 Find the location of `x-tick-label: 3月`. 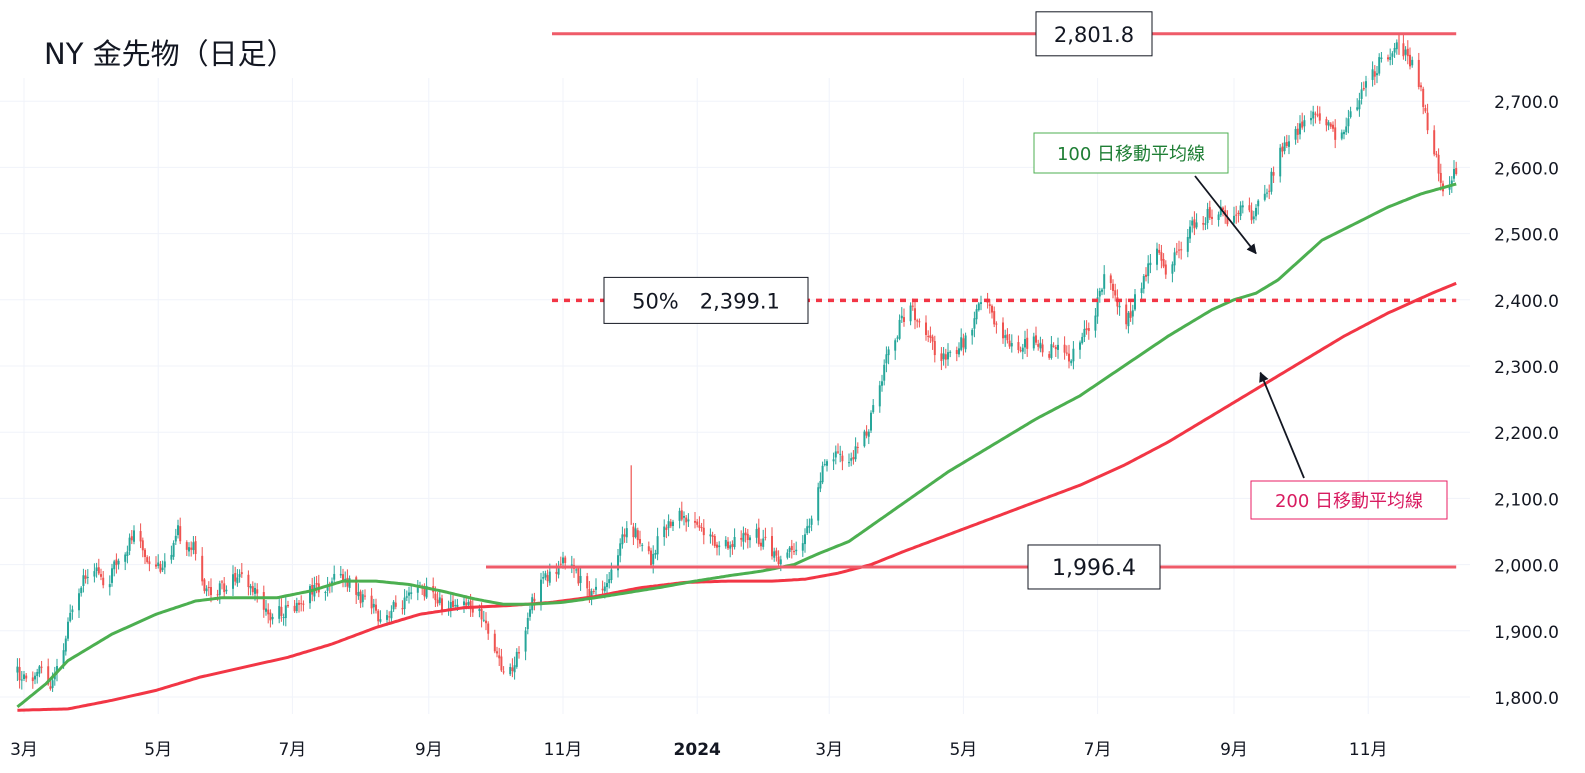

x-tick-label: 3月 is located at coordinates (829, 750).